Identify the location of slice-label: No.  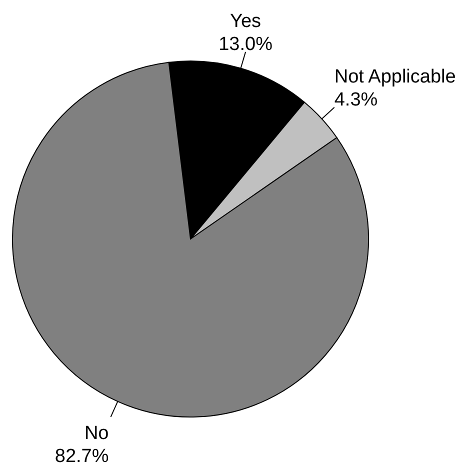
(96, 433).